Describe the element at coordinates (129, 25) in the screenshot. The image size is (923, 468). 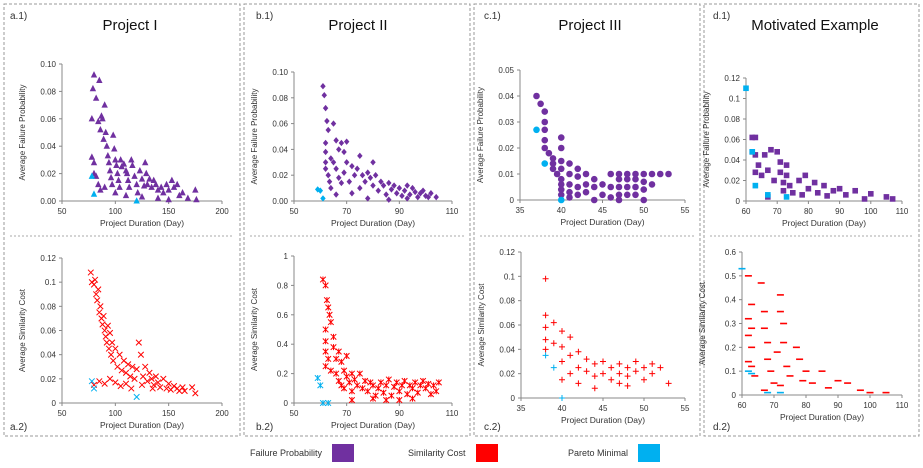
I see `chart-title: Project I` at that location.